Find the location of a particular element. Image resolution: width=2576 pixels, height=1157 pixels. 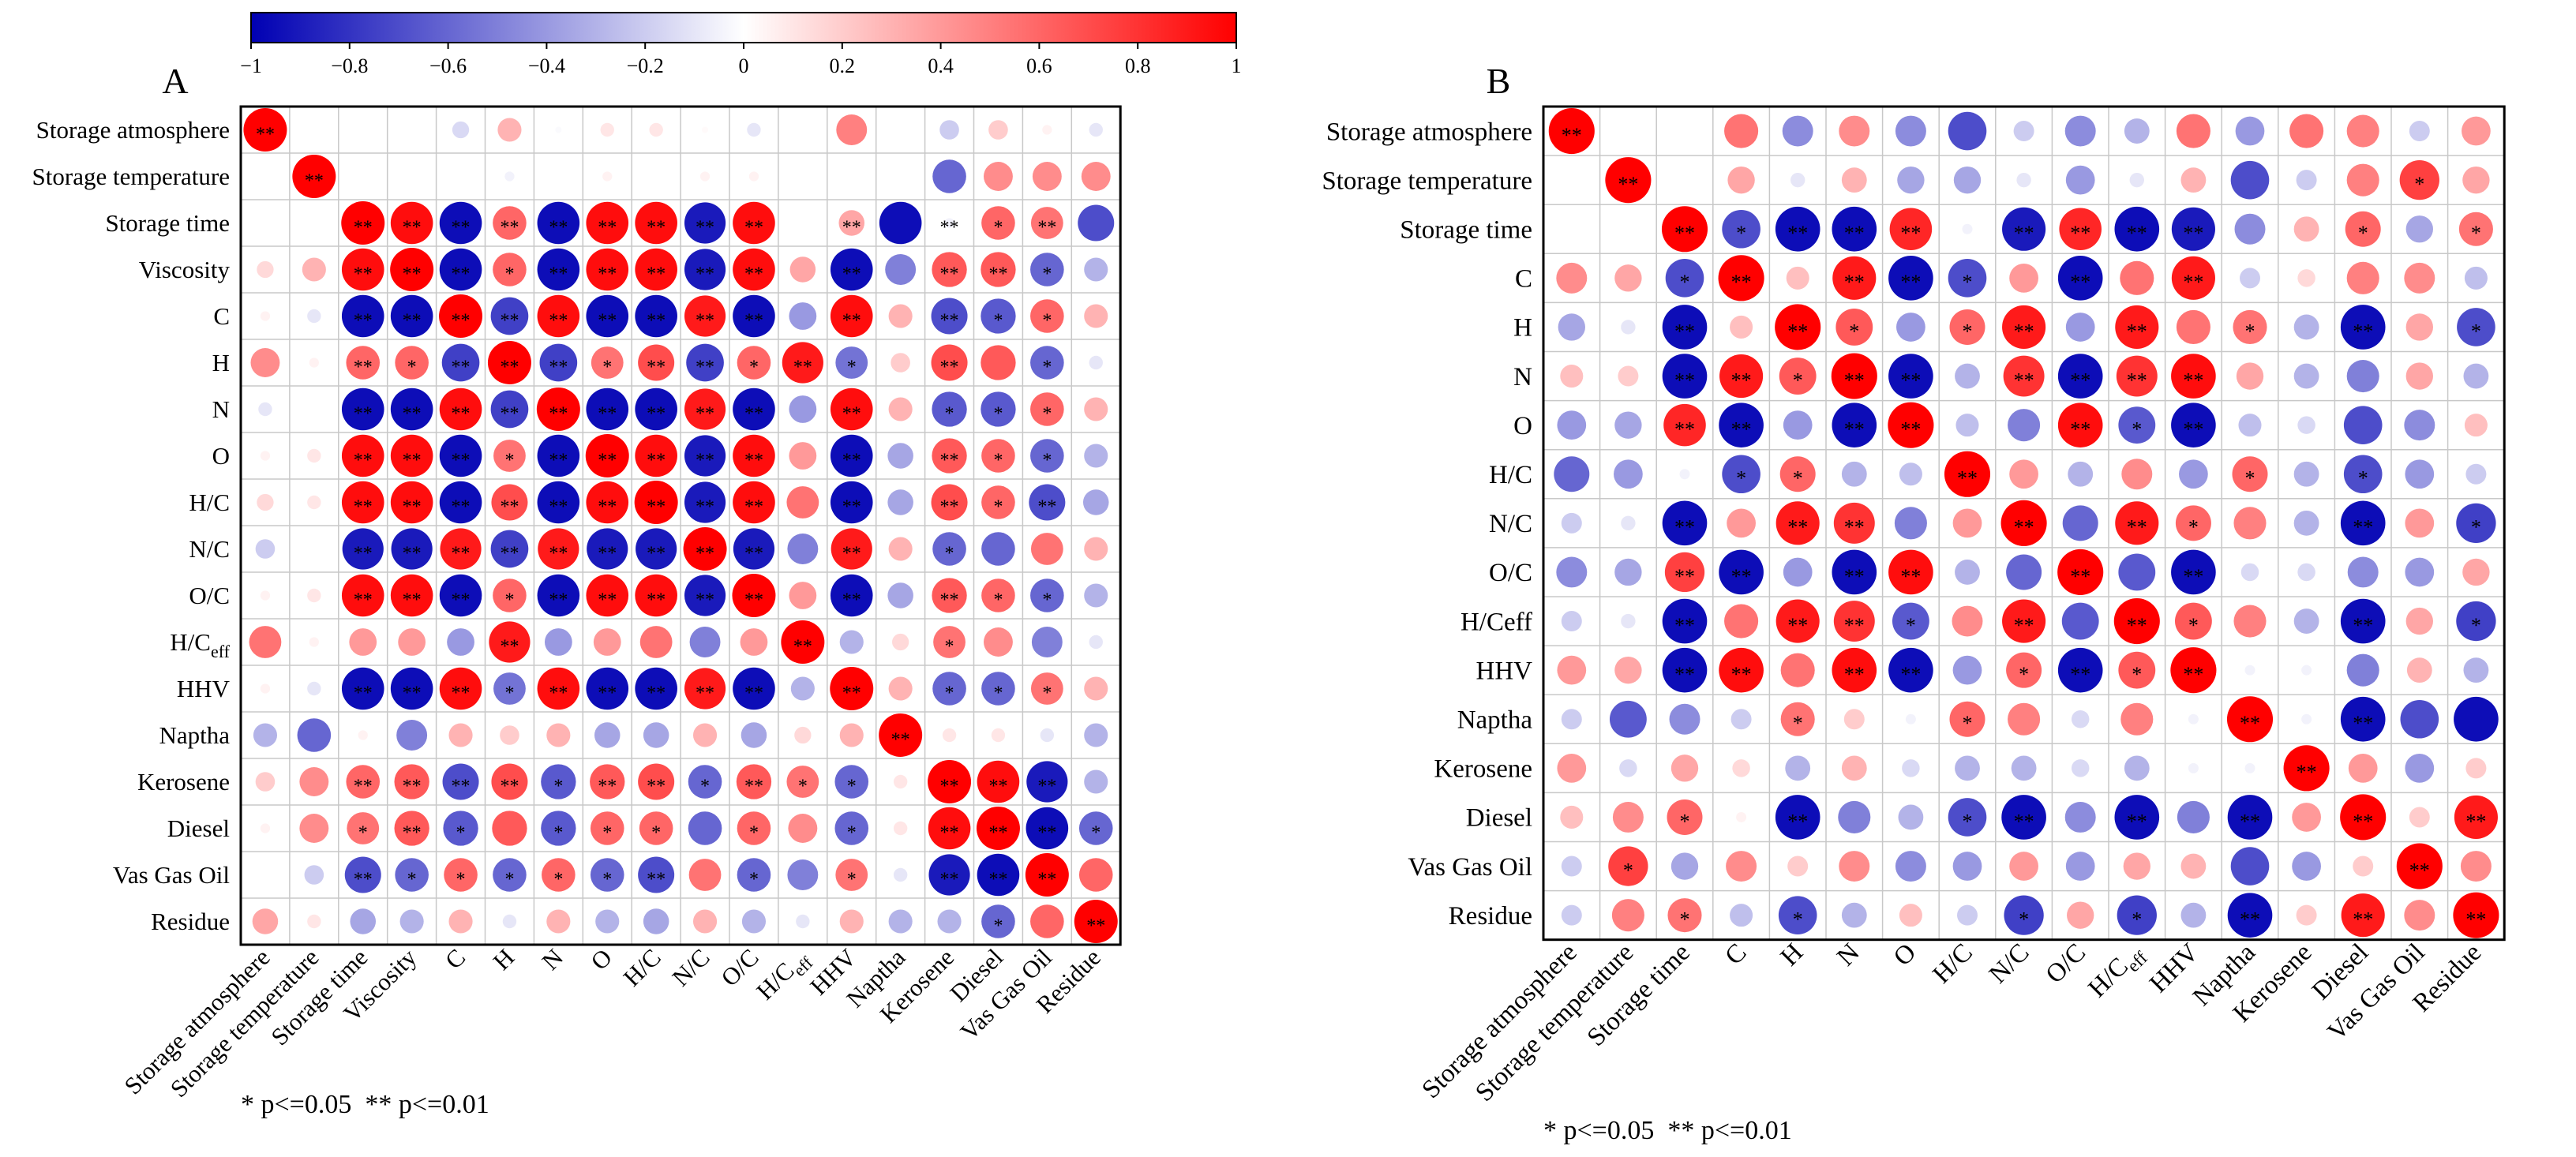

row-label: C is located at coordinates (222, 316).